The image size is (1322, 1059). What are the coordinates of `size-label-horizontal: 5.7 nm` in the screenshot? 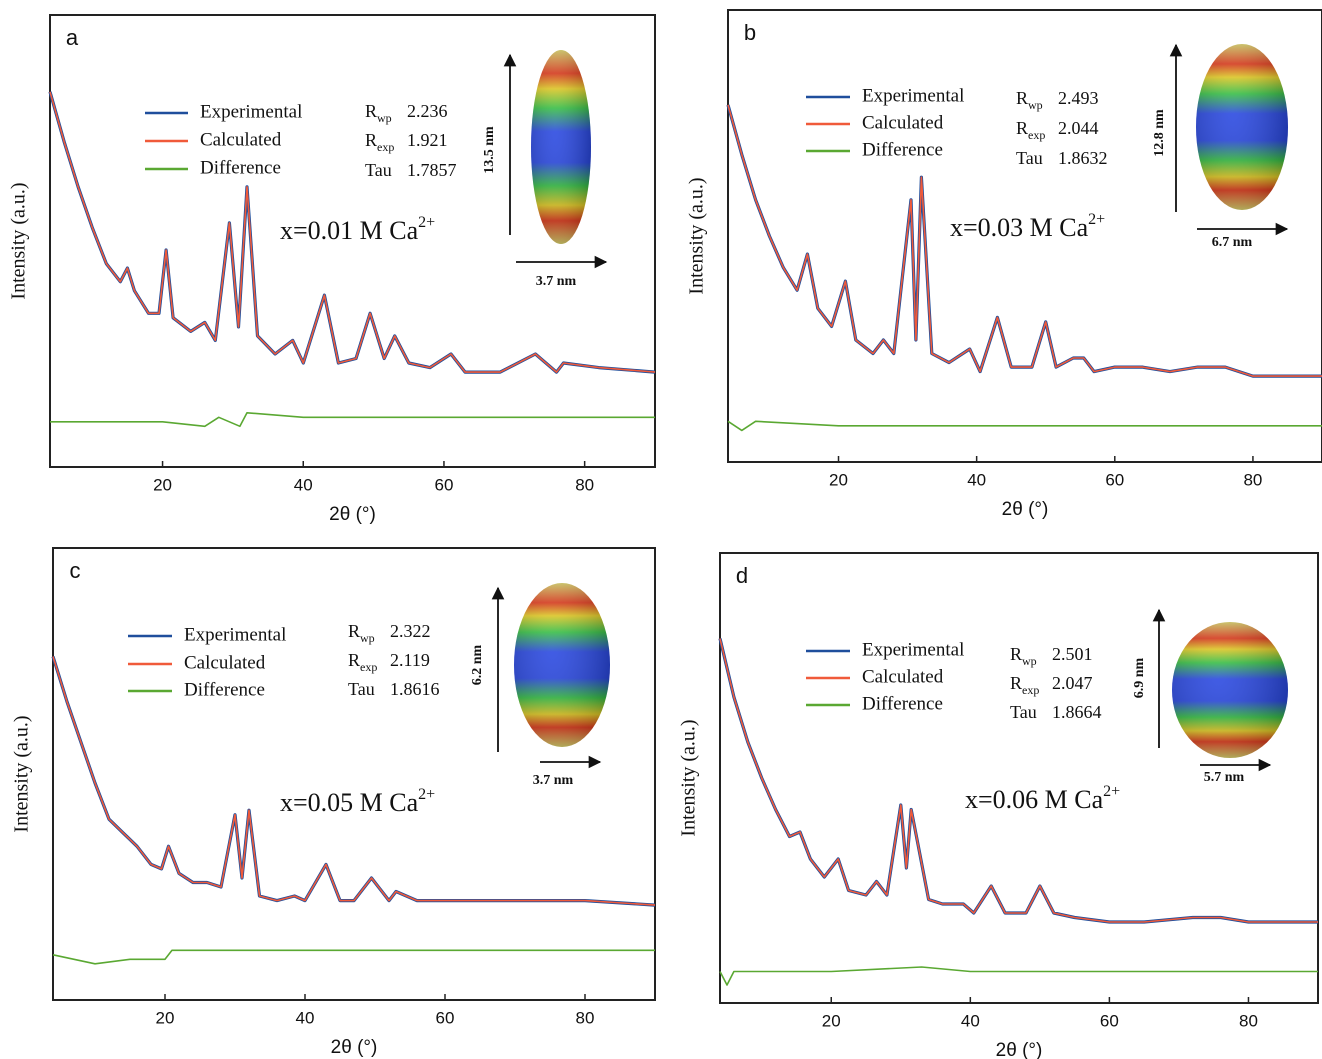 It's located at (1224, 777).